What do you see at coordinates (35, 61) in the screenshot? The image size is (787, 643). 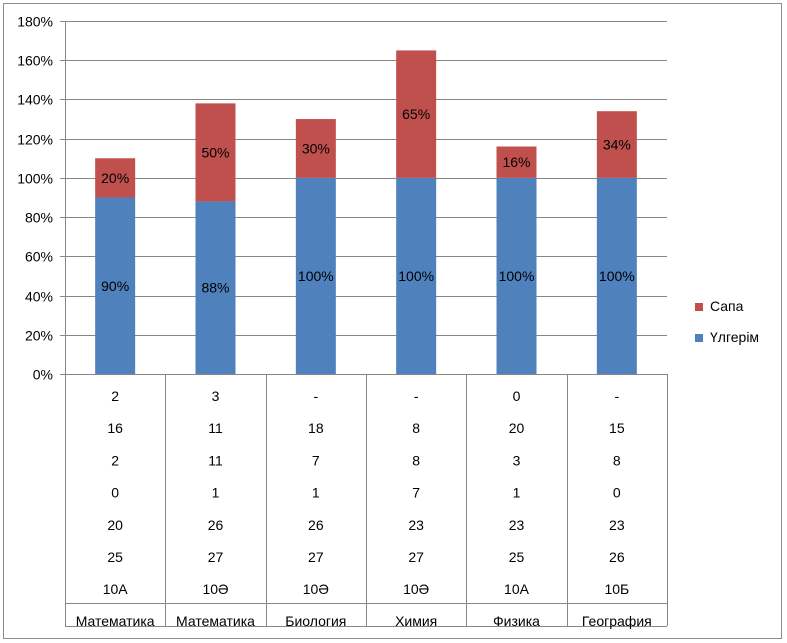 I see `y-tick-label: 160%` at bounding box center [35, 61].